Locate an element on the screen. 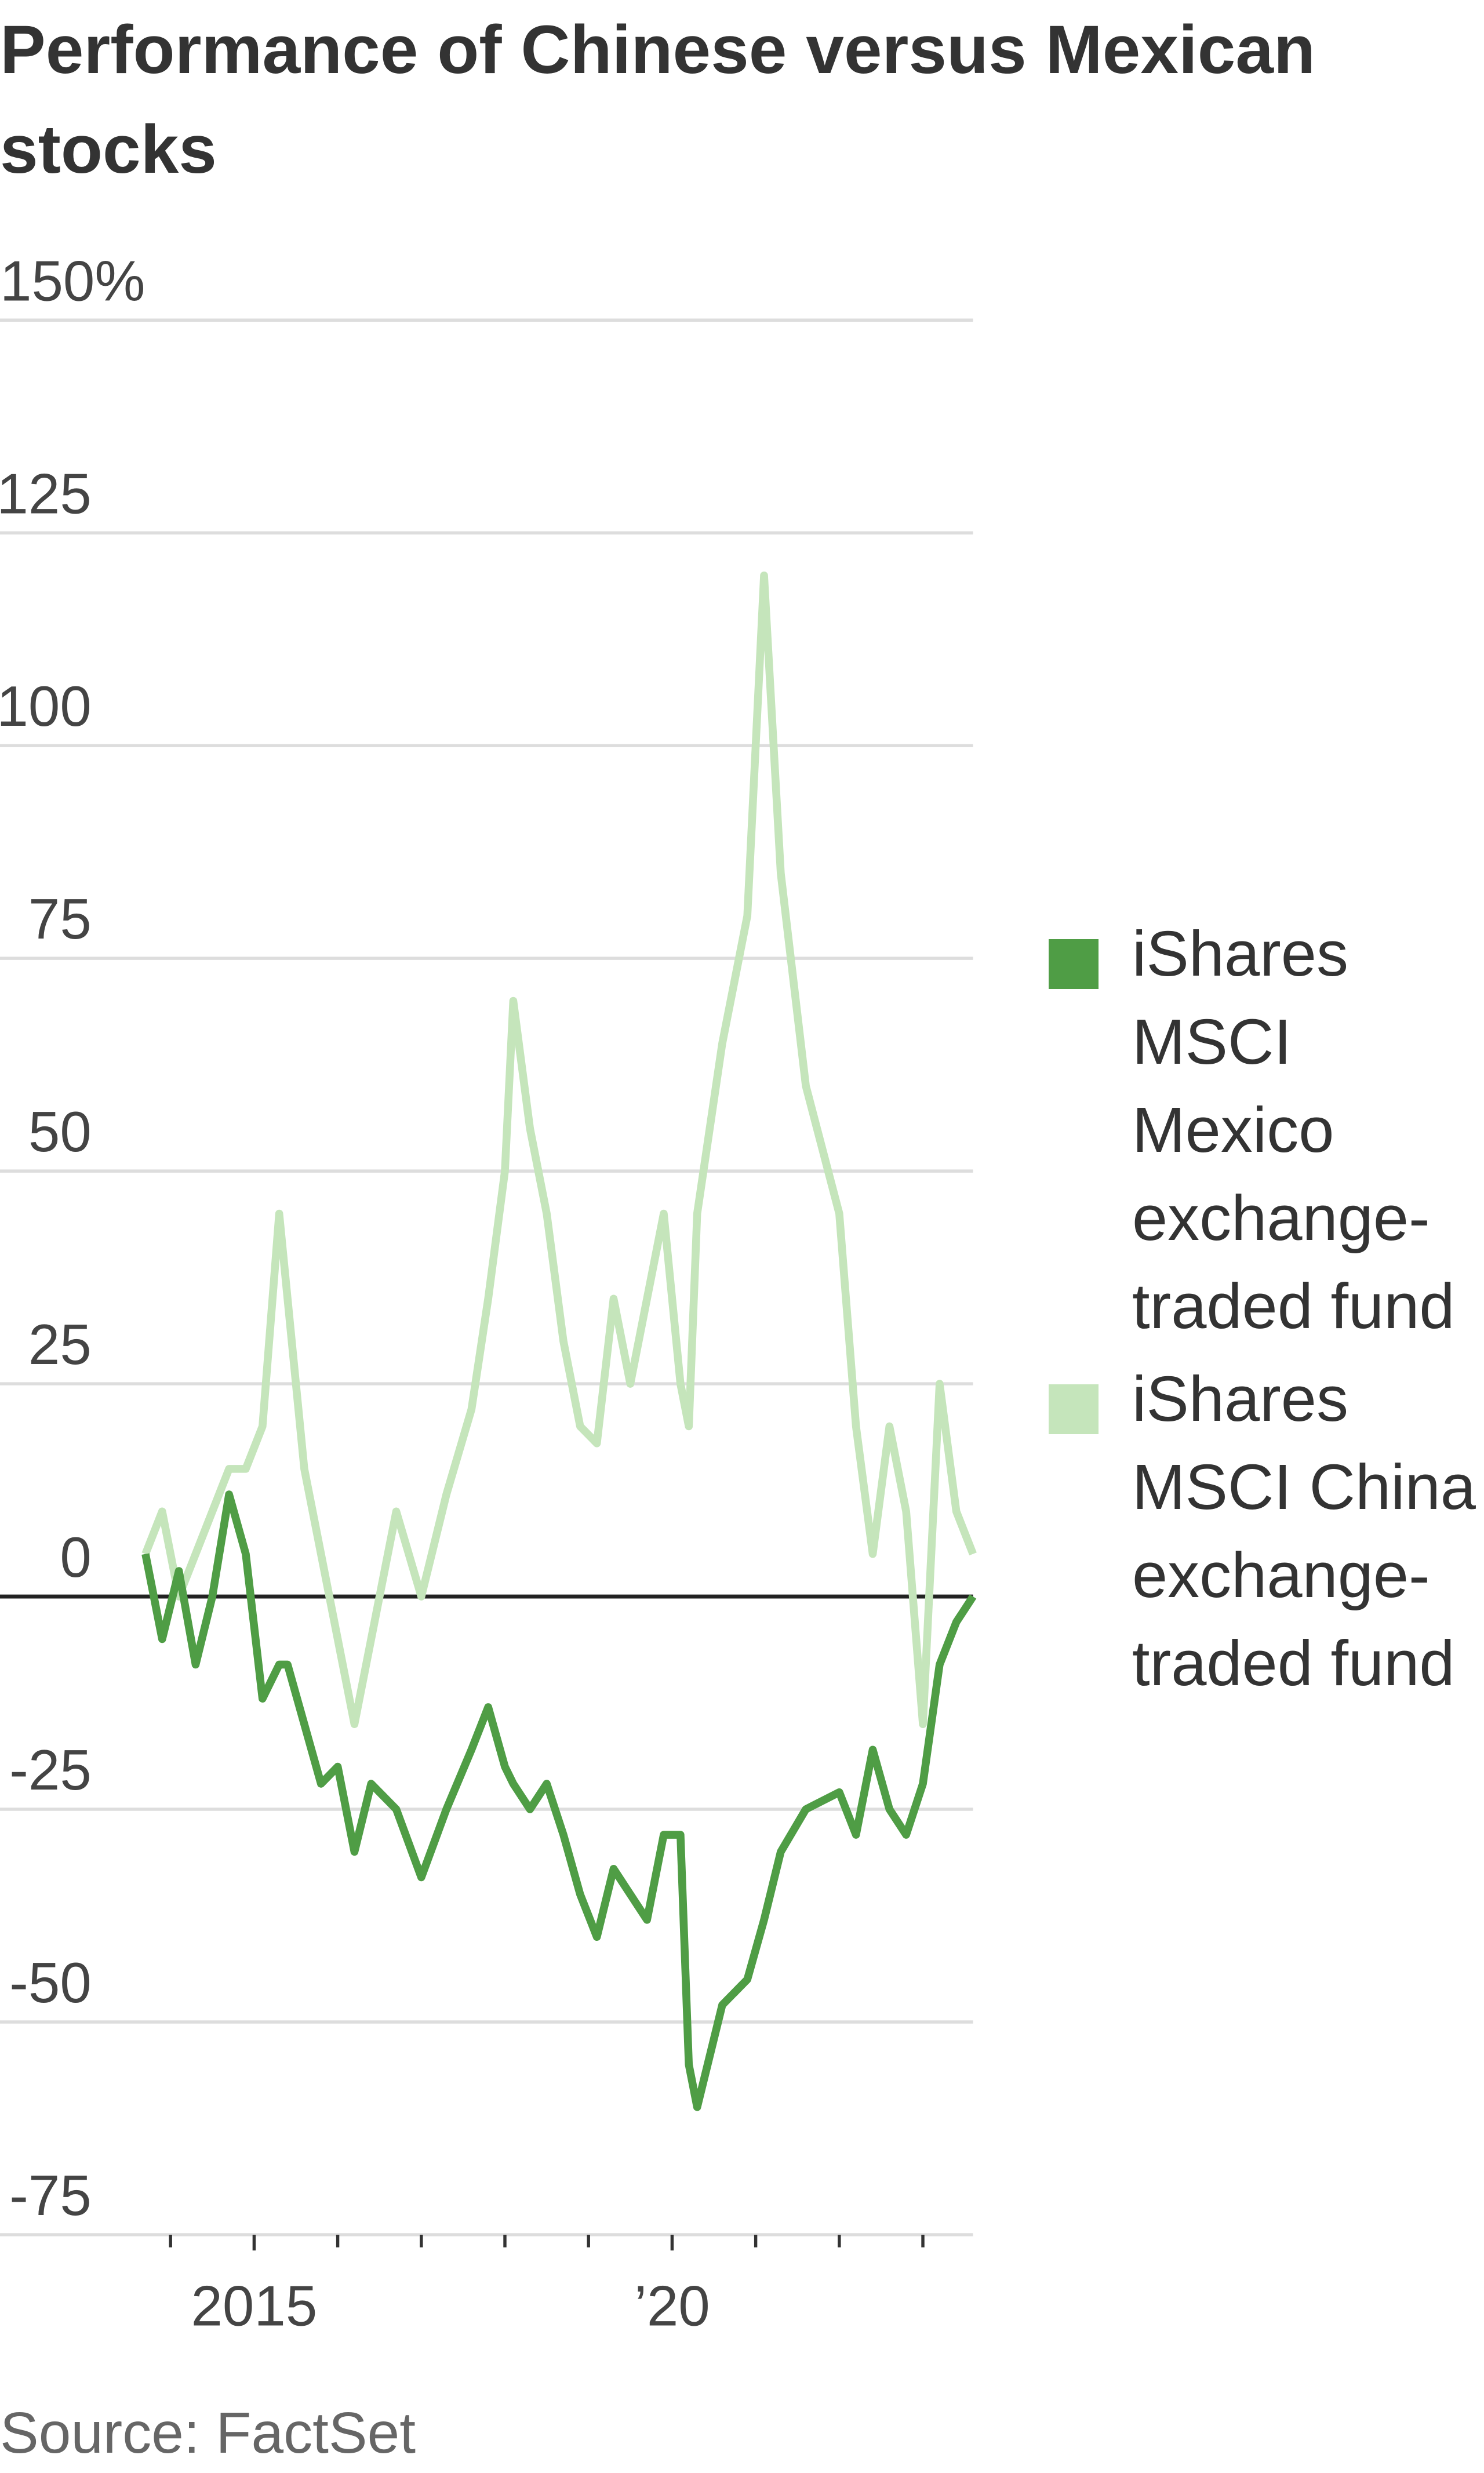  y-tick-label: 75 is located at coordinates (60, 919).